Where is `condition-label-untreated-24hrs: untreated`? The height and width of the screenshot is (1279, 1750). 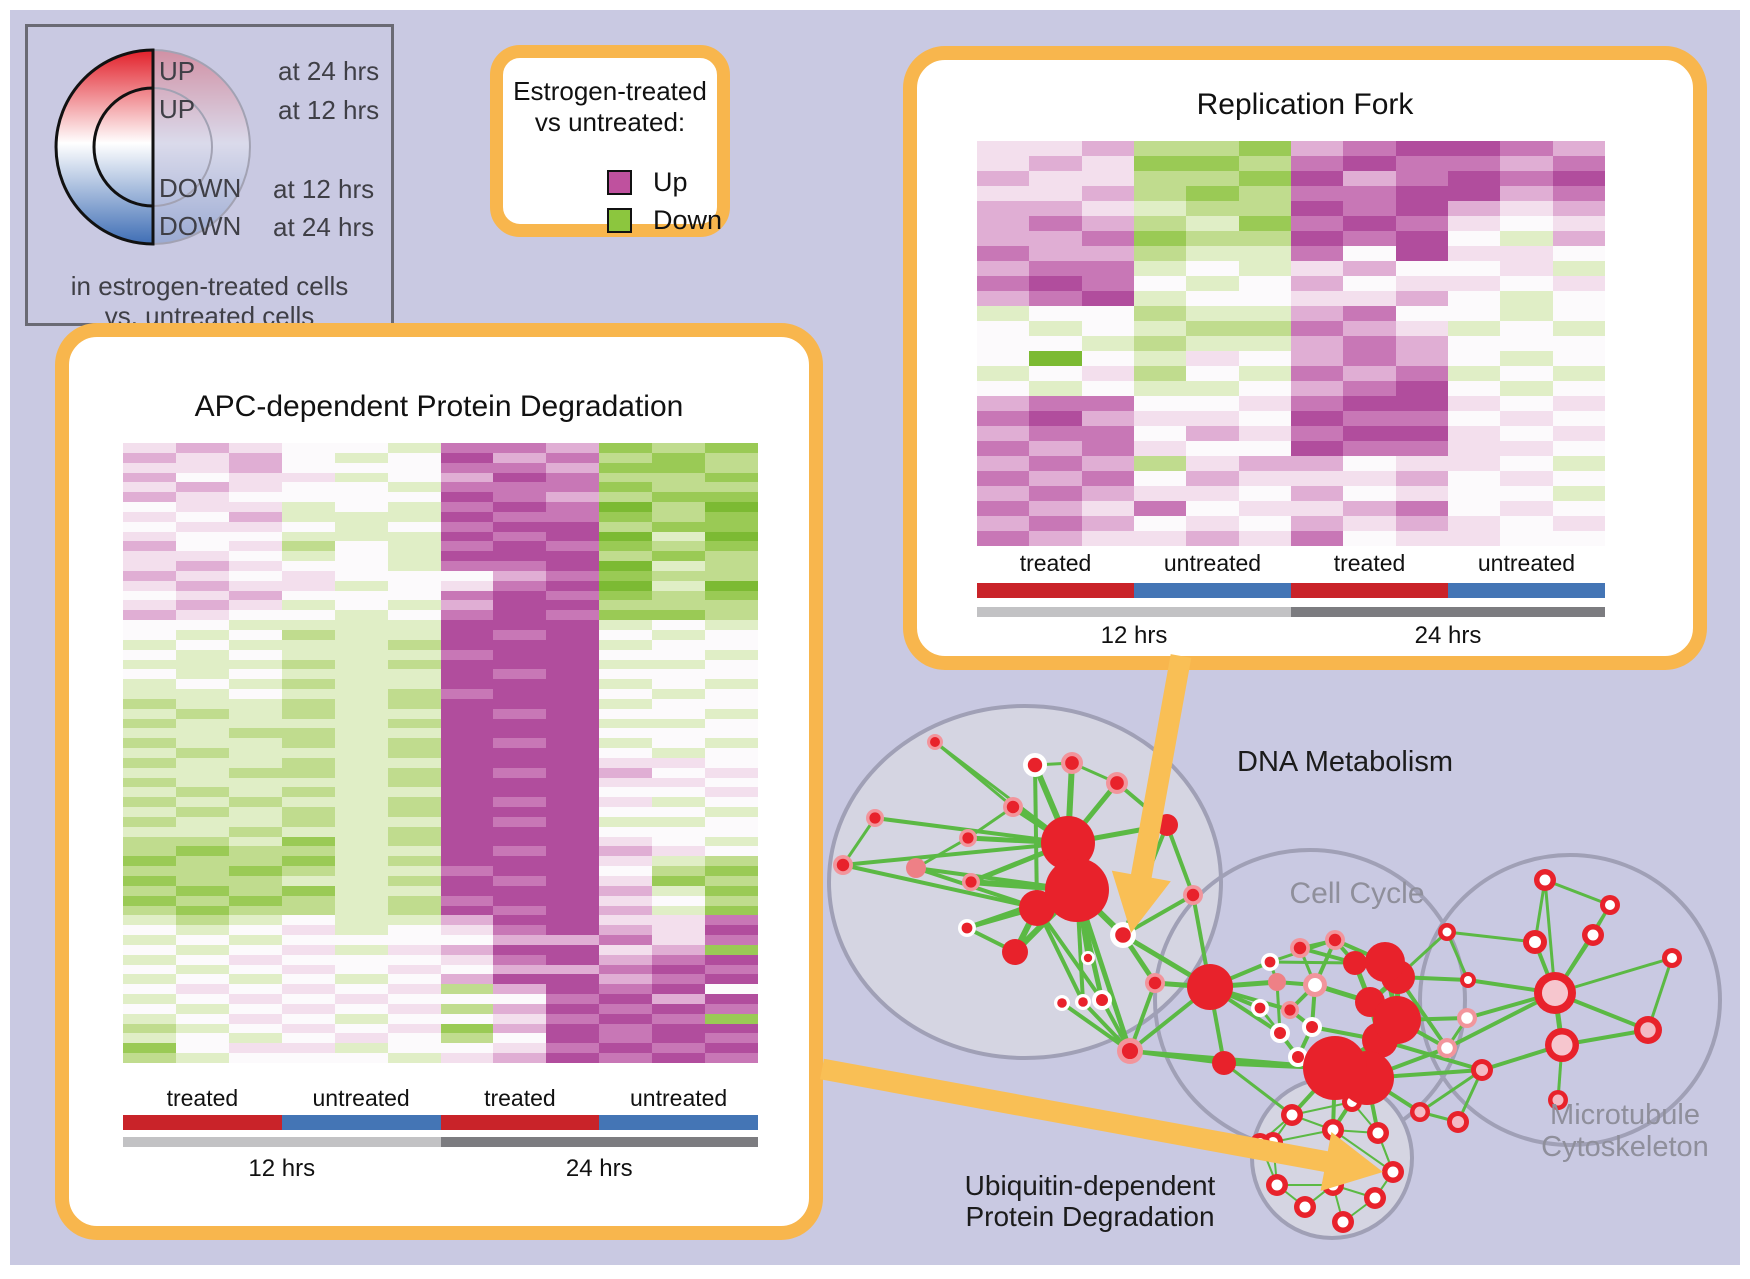
condition-label-untreated-24hrs: untreated is located at coordinates (679, 1098).